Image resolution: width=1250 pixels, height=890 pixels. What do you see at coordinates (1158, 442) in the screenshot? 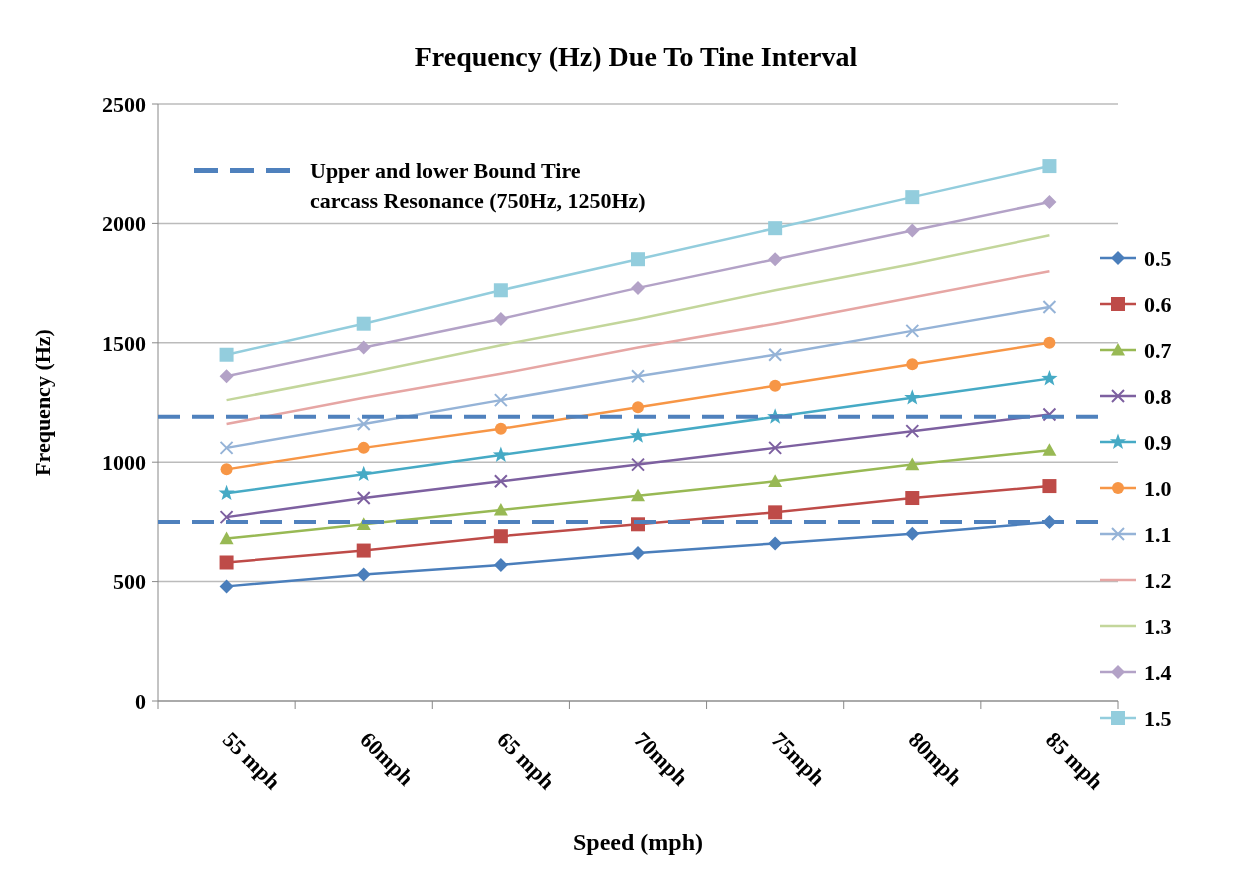
I see `legend-label: 0.9` at bounding box center [1158, 442].